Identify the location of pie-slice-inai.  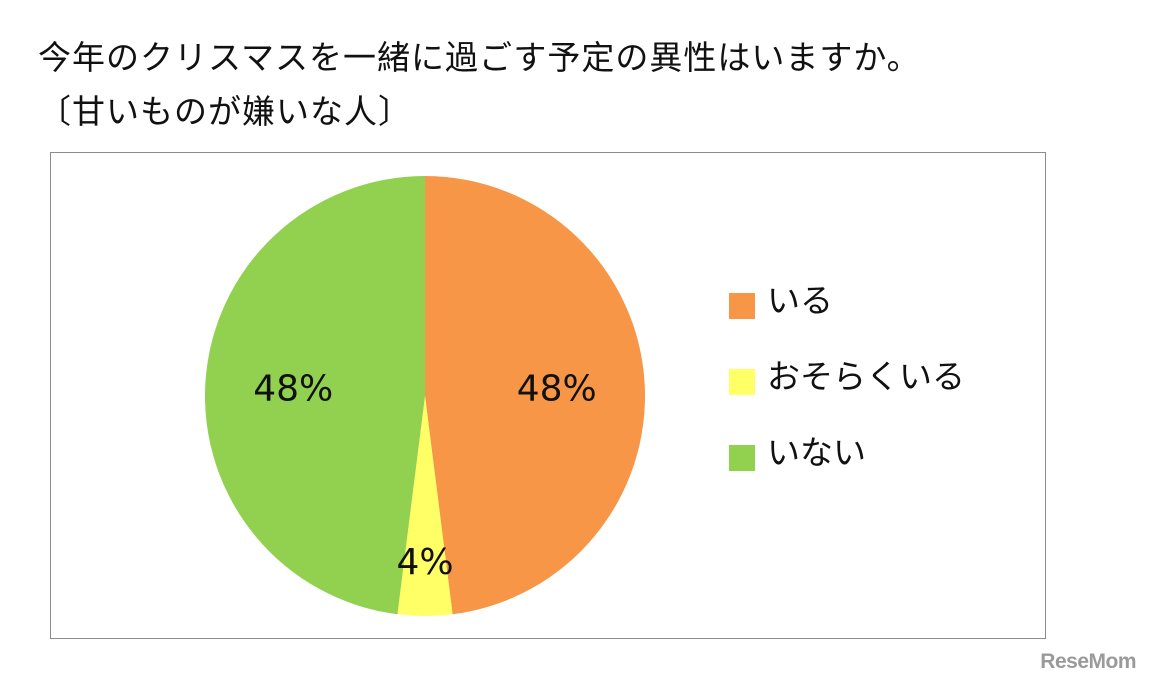
(314, 395).